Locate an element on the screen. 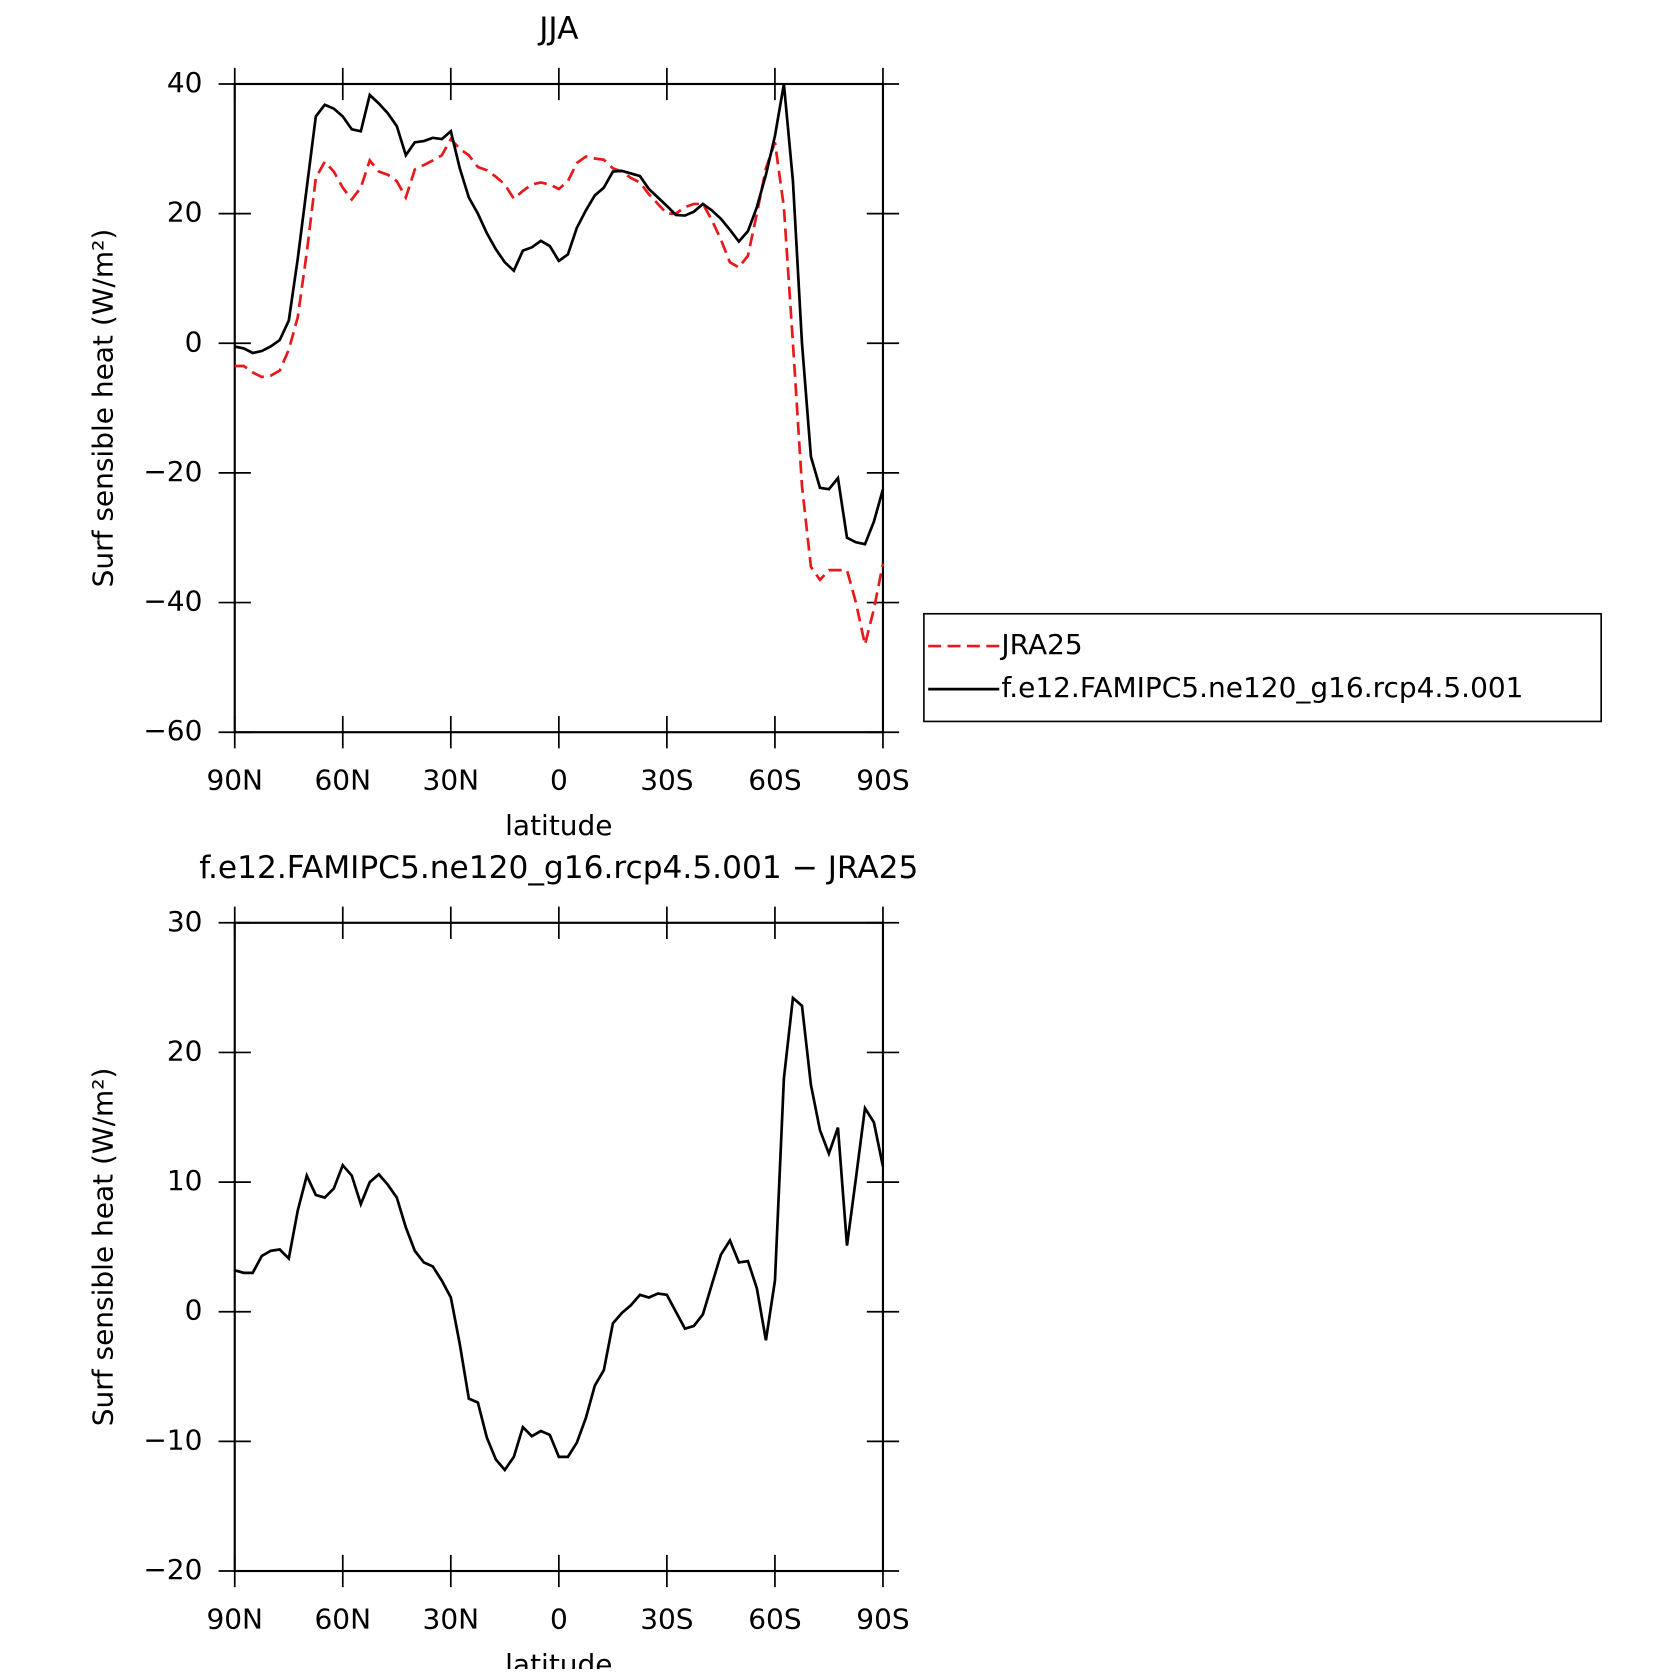 The width and height of the screenshot is (1669, 1673). legend-label: f.e12.FAMIPC5.ne120_g16.rcp4.5.001 is located at coordinates (1262, 687).